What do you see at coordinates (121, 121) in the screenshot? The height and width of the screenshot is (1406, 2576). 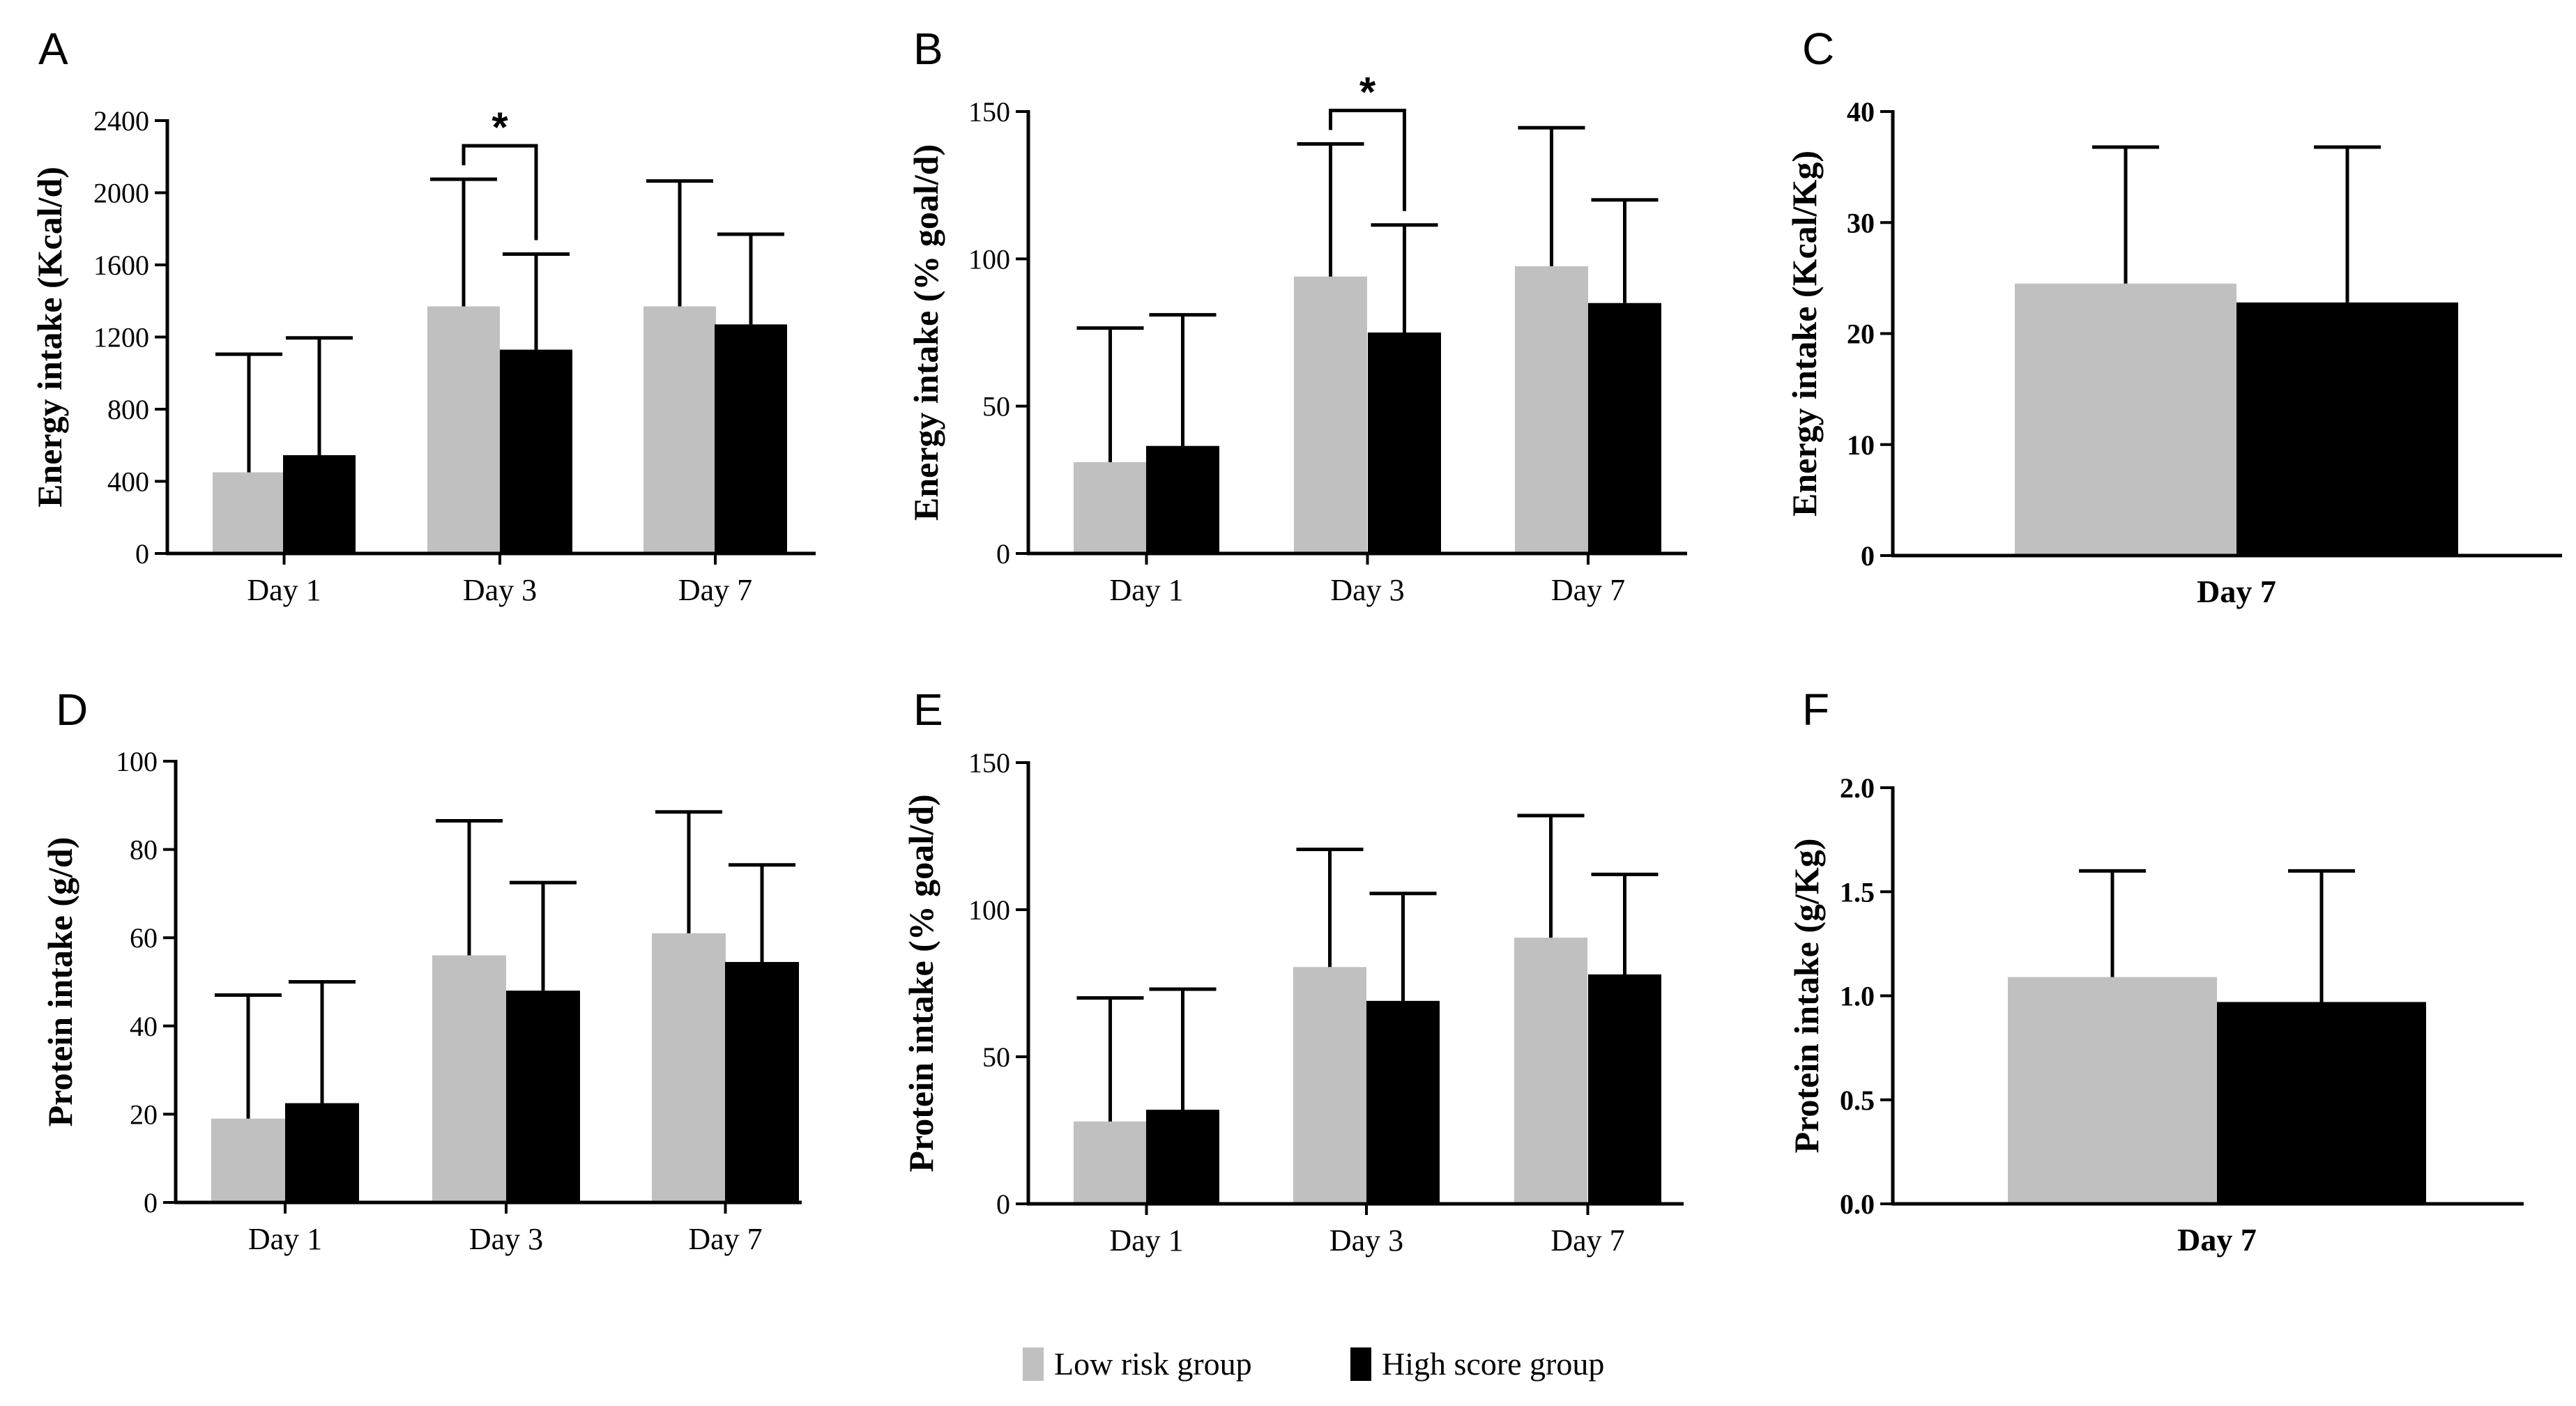 I see `y-tick-label: 2400` at bounding box center [121, 121].